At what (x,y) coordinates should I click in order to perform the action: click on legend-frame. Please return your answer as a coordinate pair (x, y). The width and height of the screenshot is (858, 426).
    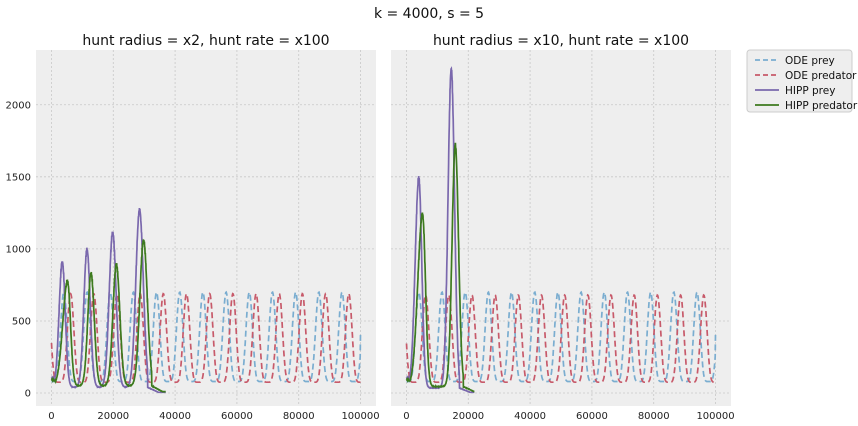
    Looking at the image, I should click on (799, 81).